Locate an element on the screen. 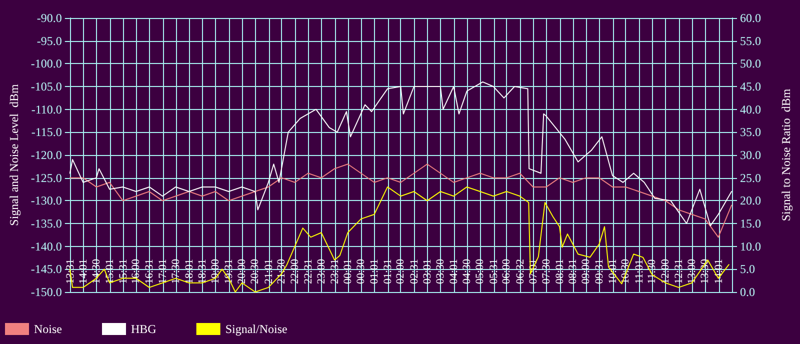 Image resolution: width=800 pixels, height=344 pixels. x-tick-label: 22:31 is located at coordinates (308, 271).